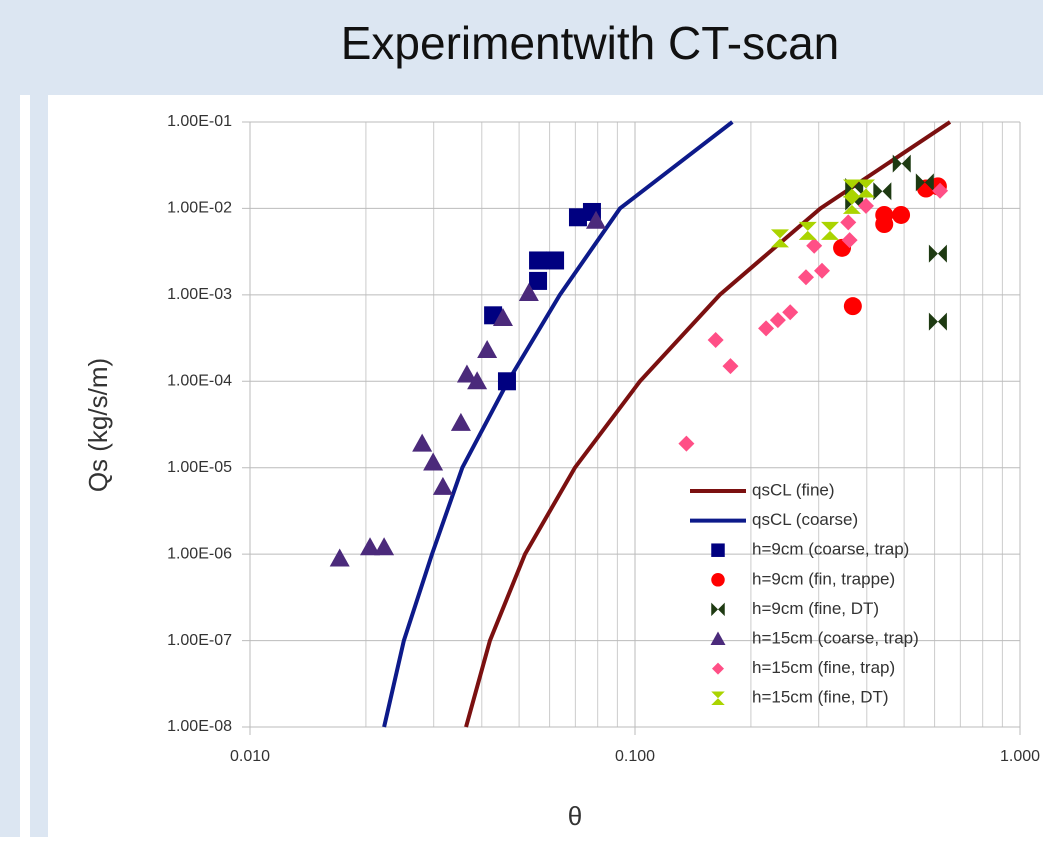  Describe the element at coordinates (199, 208) in the screenshot. I see `y-tick-label: 1.00E-02` at that location.